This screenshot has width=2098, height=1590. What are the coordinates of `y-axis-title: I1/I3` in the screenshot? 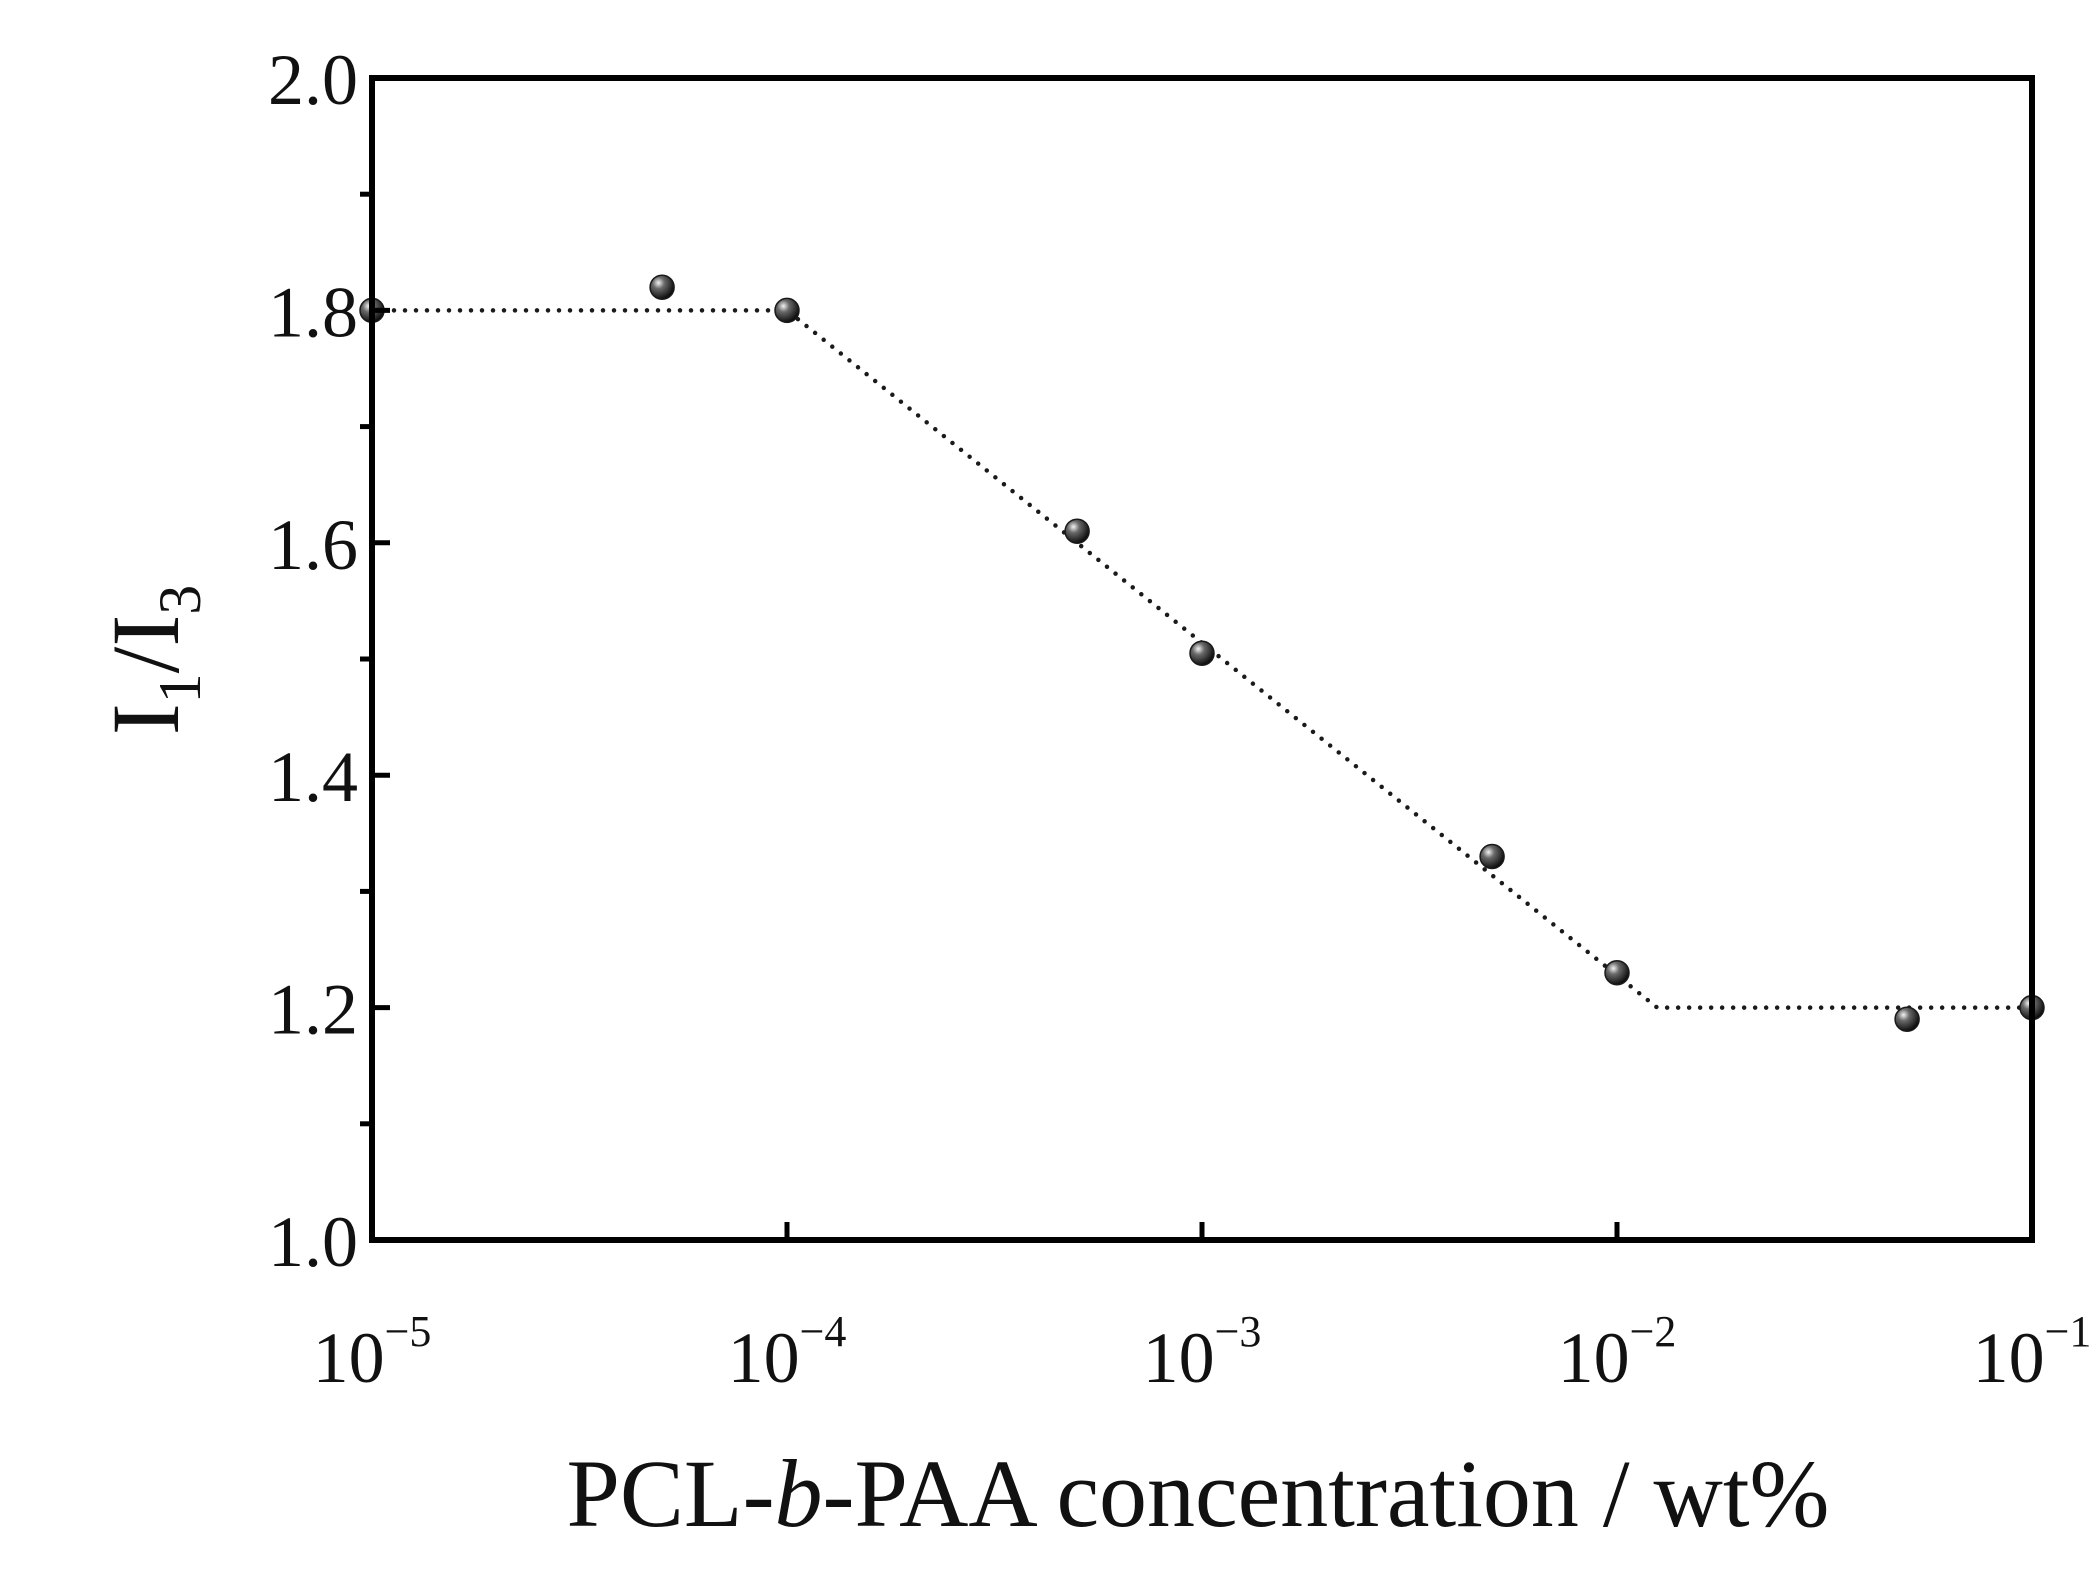 It's located at (152, 660).